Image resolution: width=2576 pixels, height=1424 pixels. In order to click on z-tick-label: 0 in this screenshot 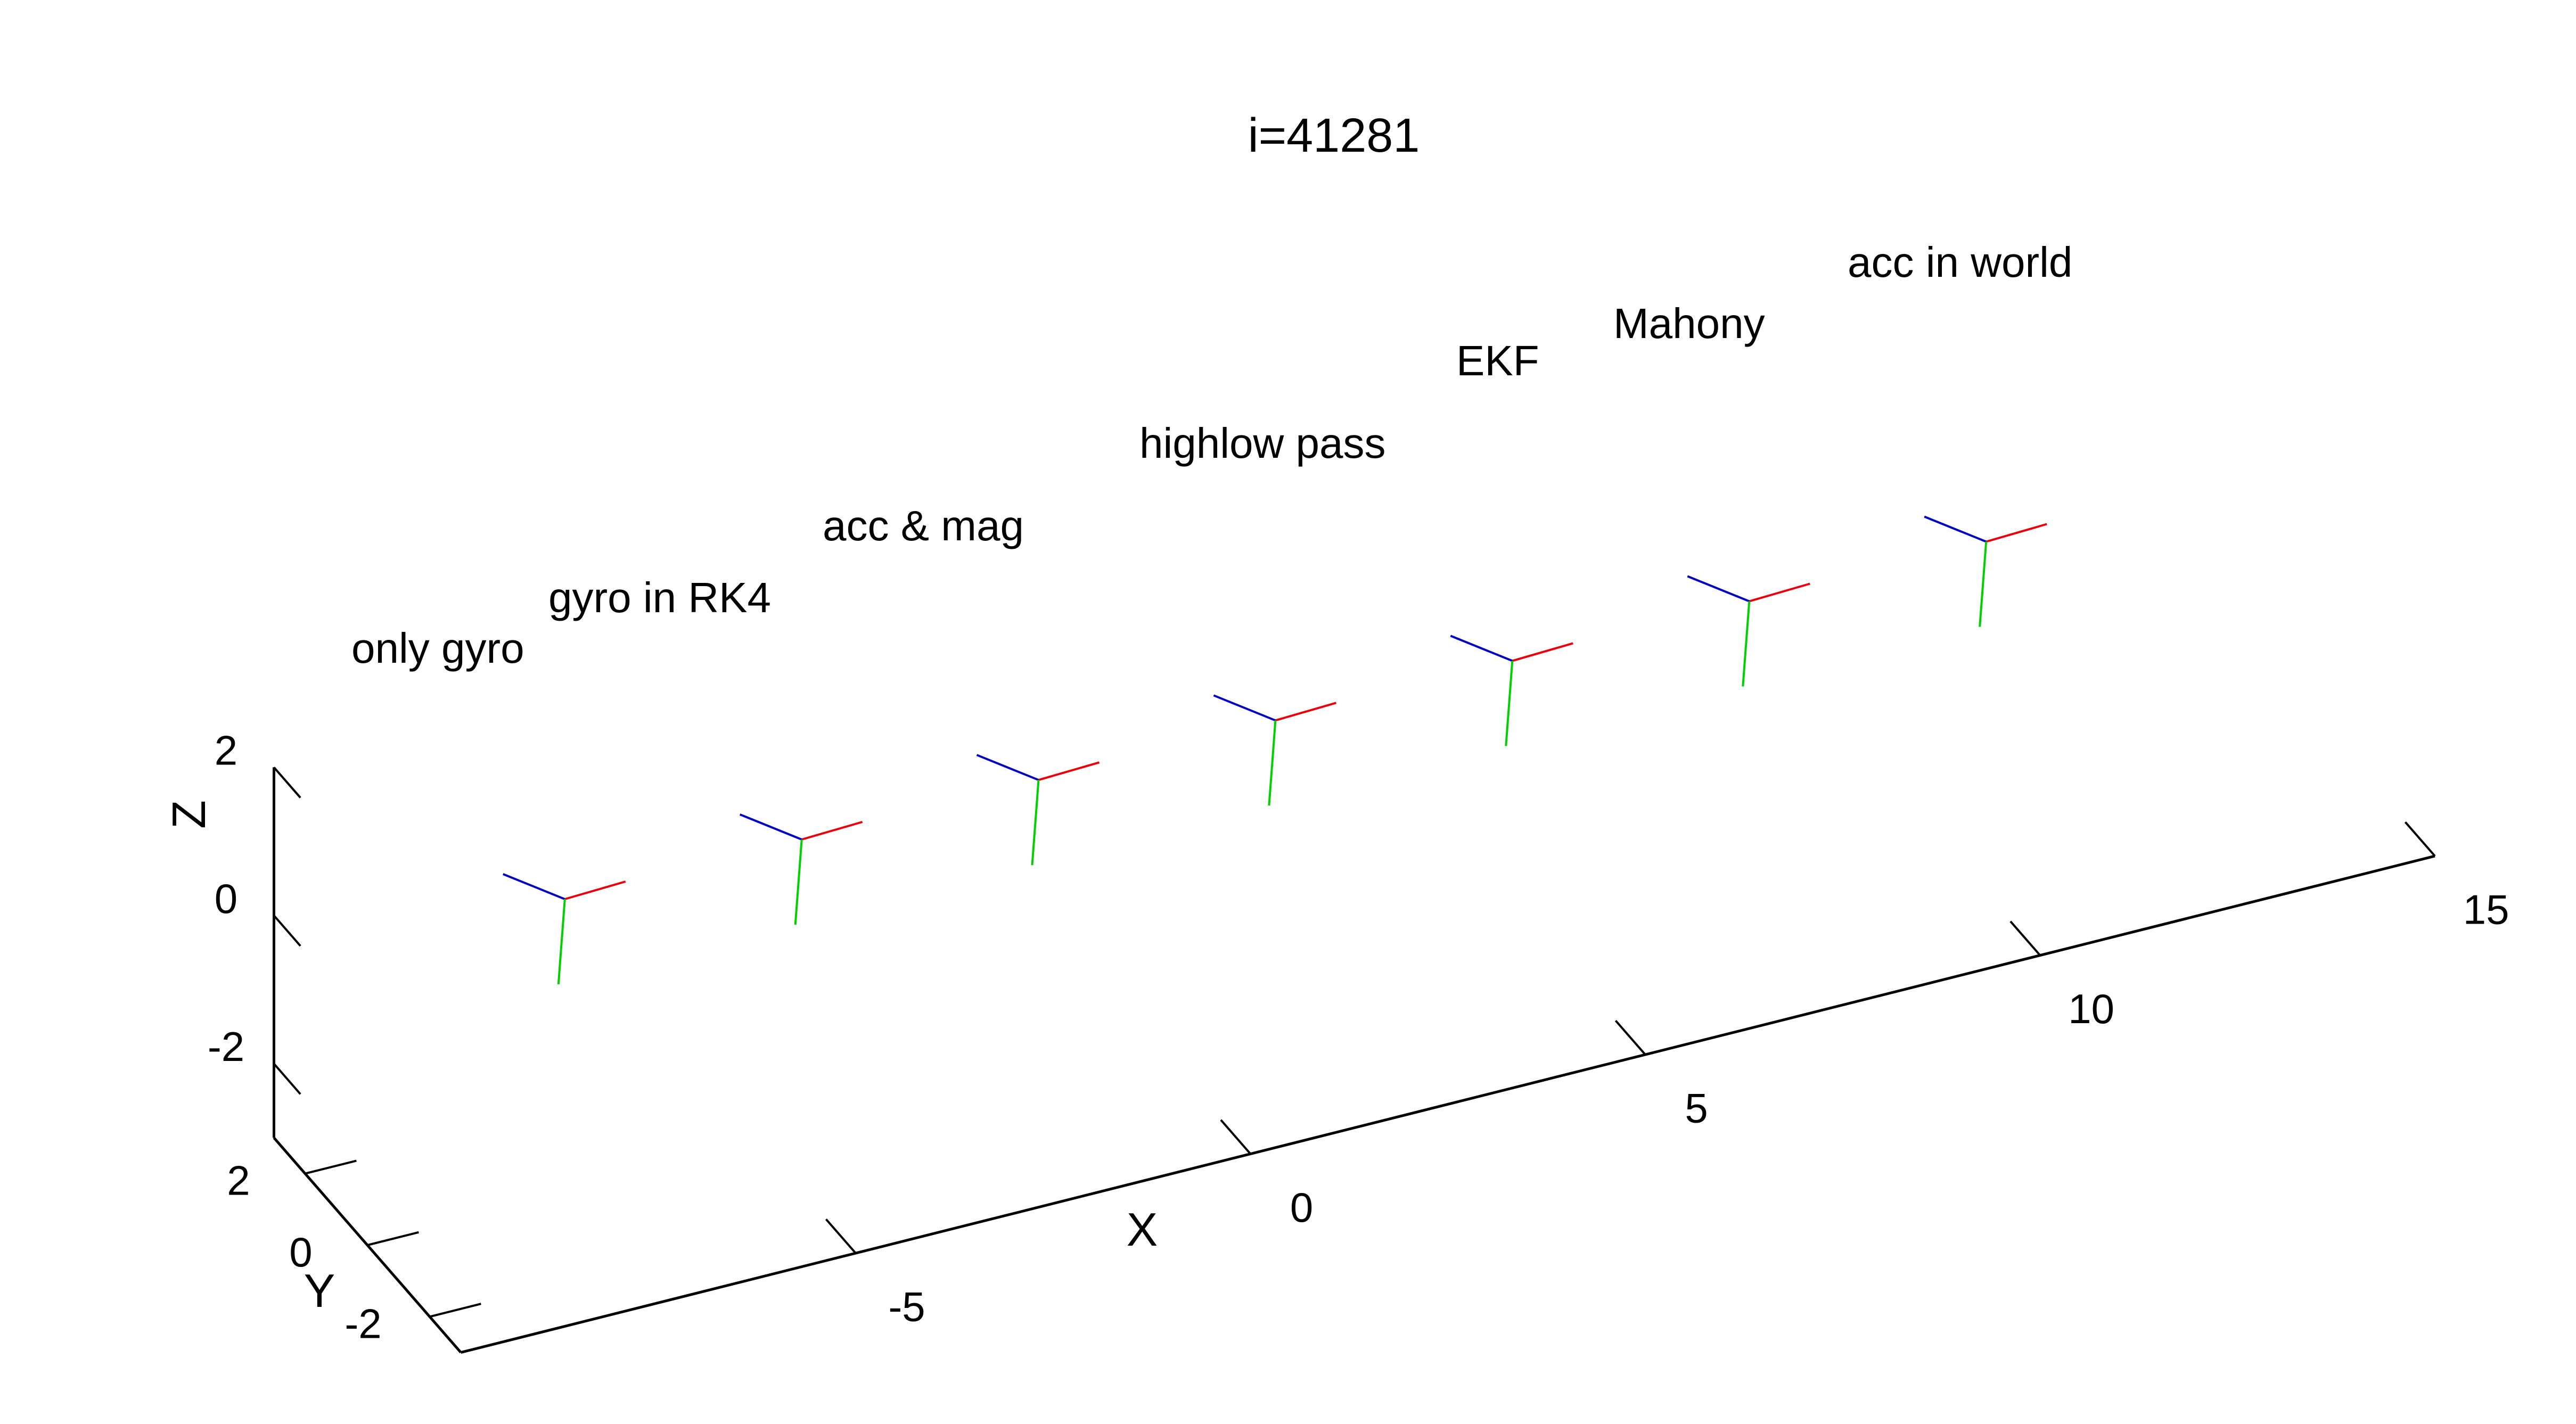, I will do `click(226, 899)`.